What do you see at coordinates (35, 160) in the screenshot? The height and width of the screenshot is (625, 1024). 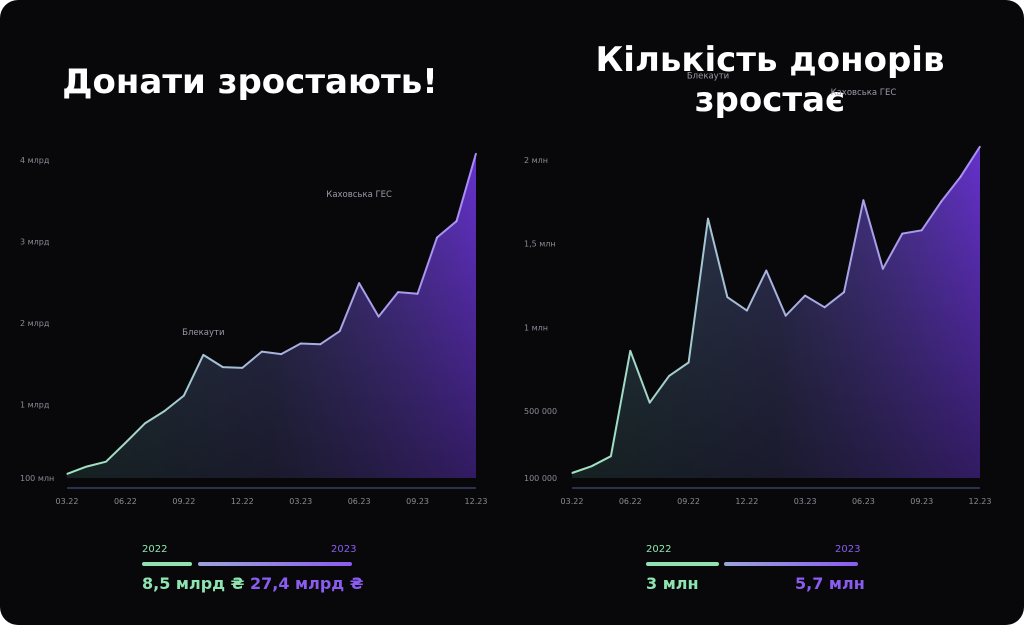 I see `y-tick-label: 4 млрд` at bounding box center [35, 160].